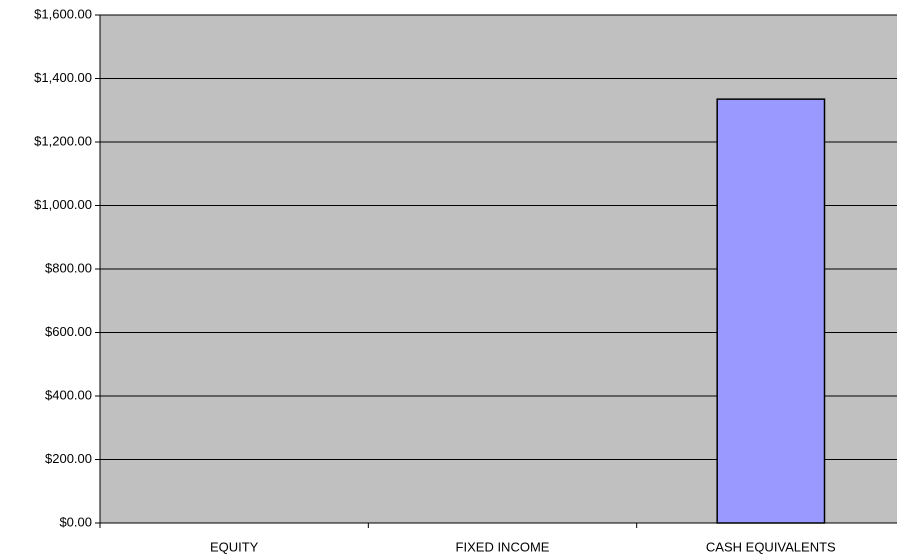 The height and width of the screenshot is (559, 897). Describe the element at coordinates (75, 521) in the screenshot. I see `y-tick-label: $0.00` at that location.